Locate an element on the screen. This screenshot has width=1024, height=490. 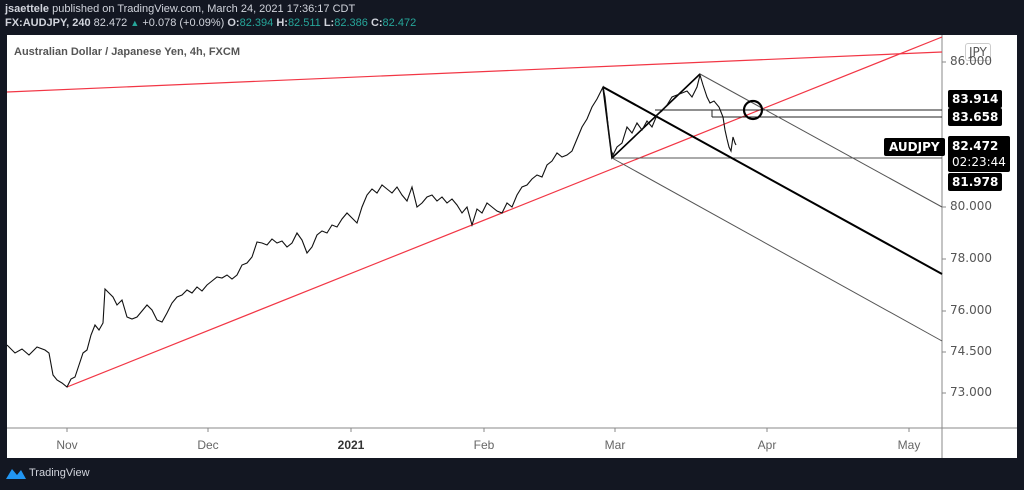
brand-name: TradingView is located at coordinates (59, 473).